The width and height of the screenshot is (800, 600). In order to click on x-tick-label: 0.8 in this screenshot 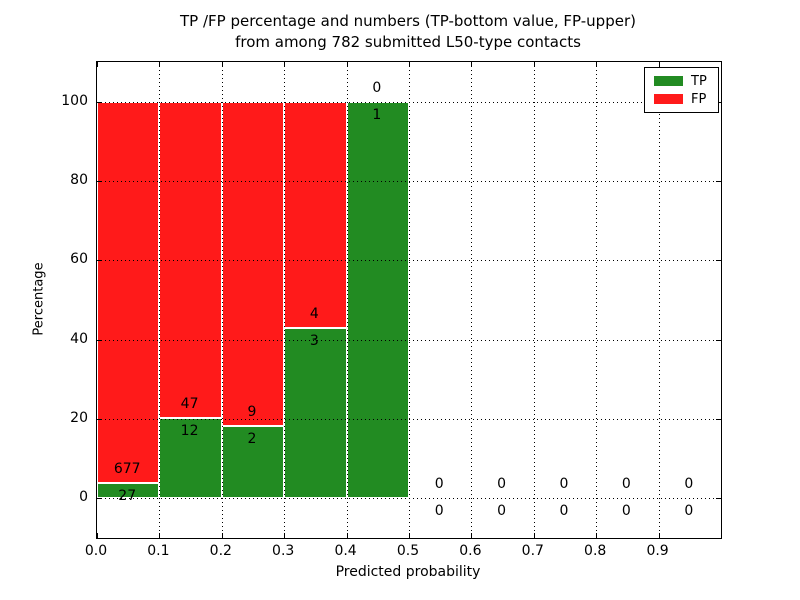, I will do `click(595, 551)`.